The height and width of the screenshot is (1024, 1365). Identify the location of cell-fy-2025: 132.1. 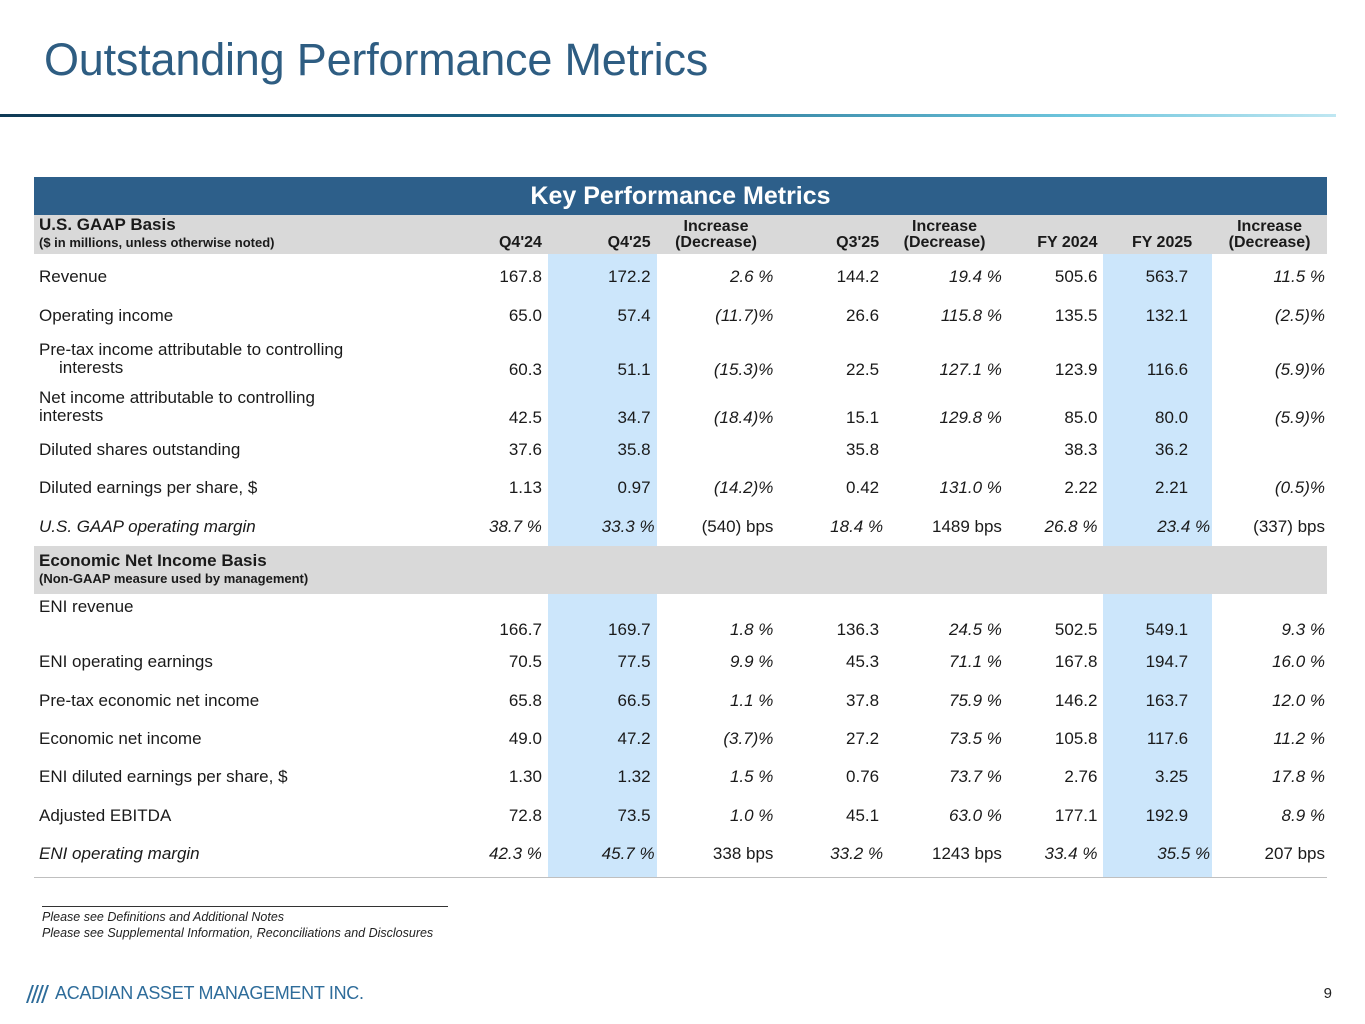
(1168, 315).